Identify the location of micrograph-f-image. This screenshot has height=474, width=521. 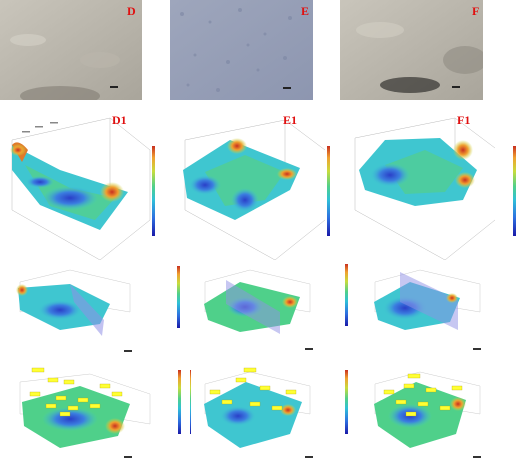
(411, 50).